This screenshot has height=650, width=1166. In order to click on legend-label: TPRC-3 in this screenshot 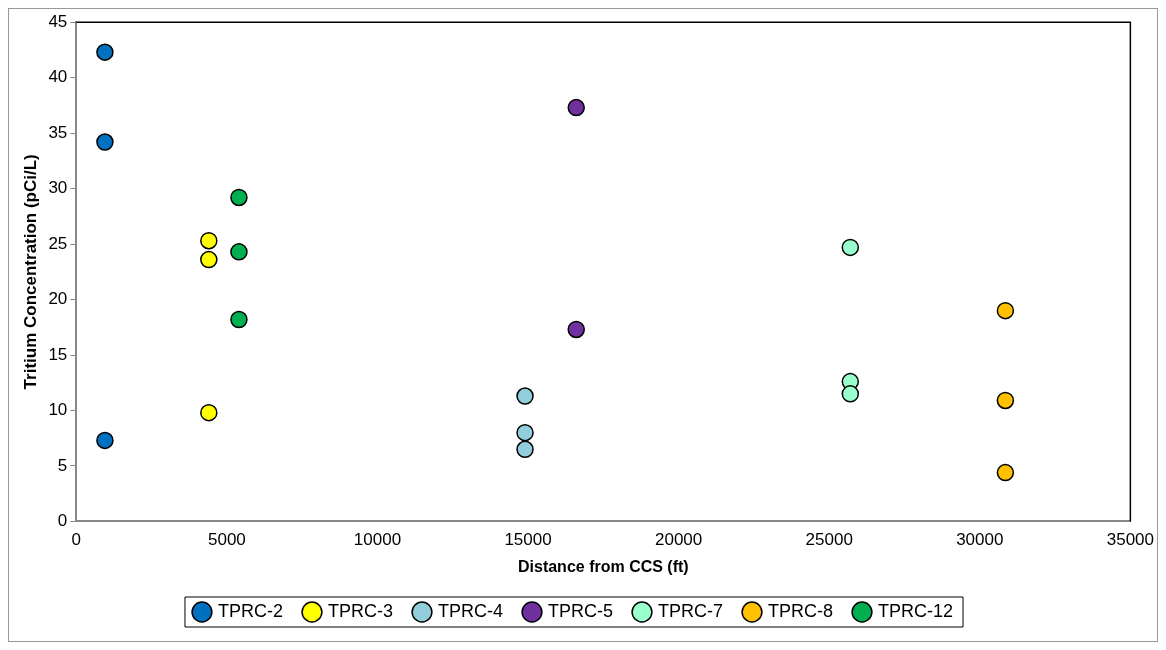, I will do `click(360, 610)`.